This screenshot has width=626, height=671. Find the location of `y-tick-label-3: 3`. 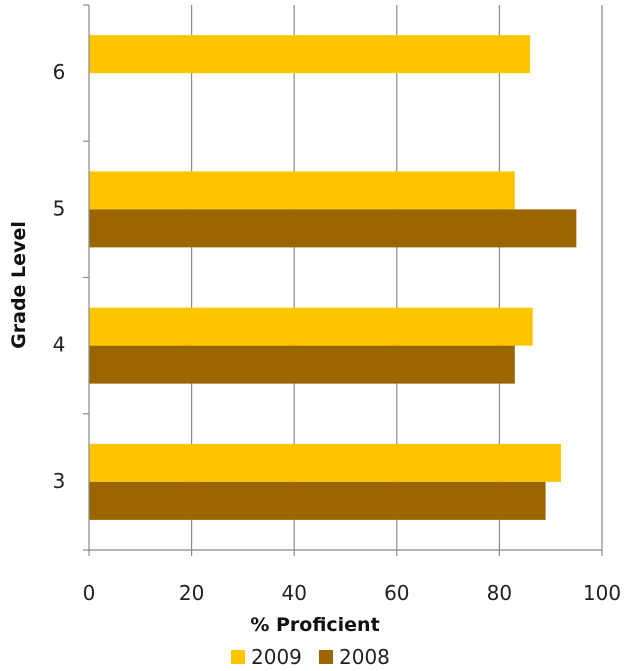

y-tick-label-3: 3 is located at coordinates (59, 481).